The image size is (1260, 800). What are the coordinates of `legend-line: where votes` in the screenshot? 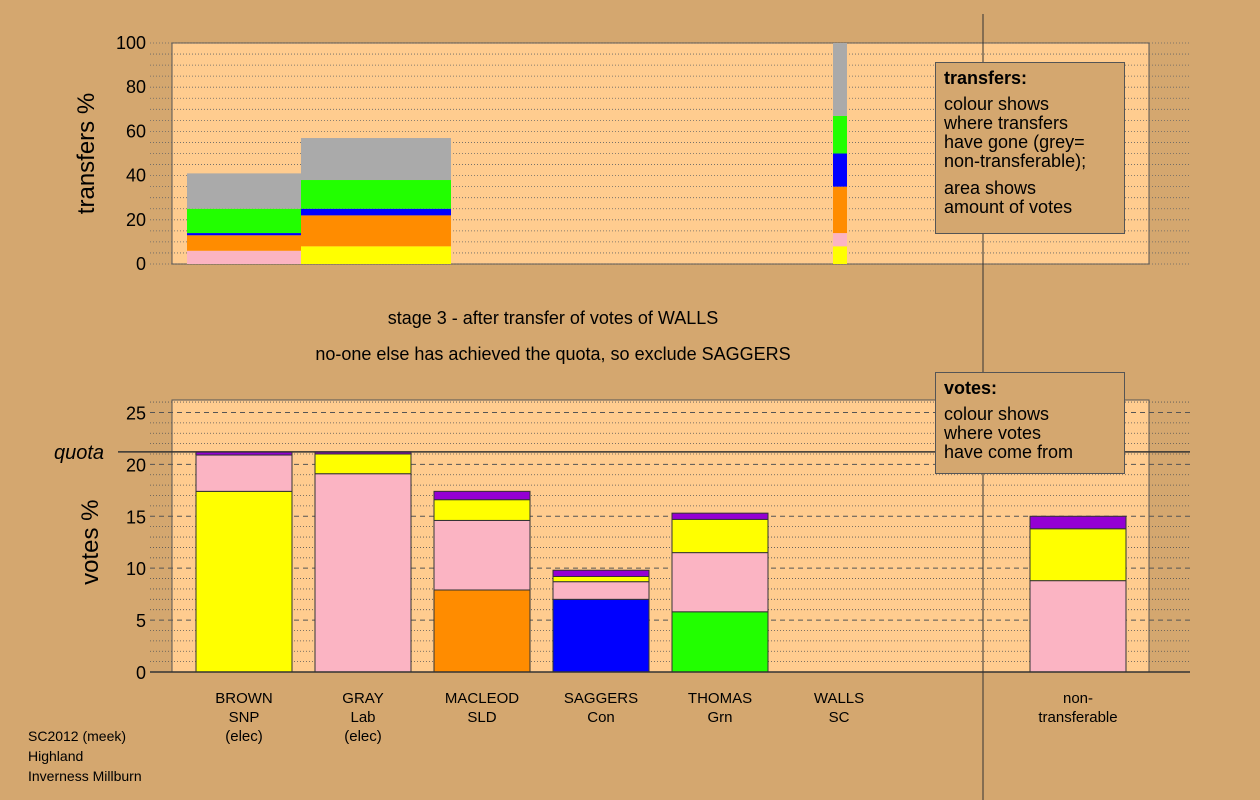 It's located at (993, 433).